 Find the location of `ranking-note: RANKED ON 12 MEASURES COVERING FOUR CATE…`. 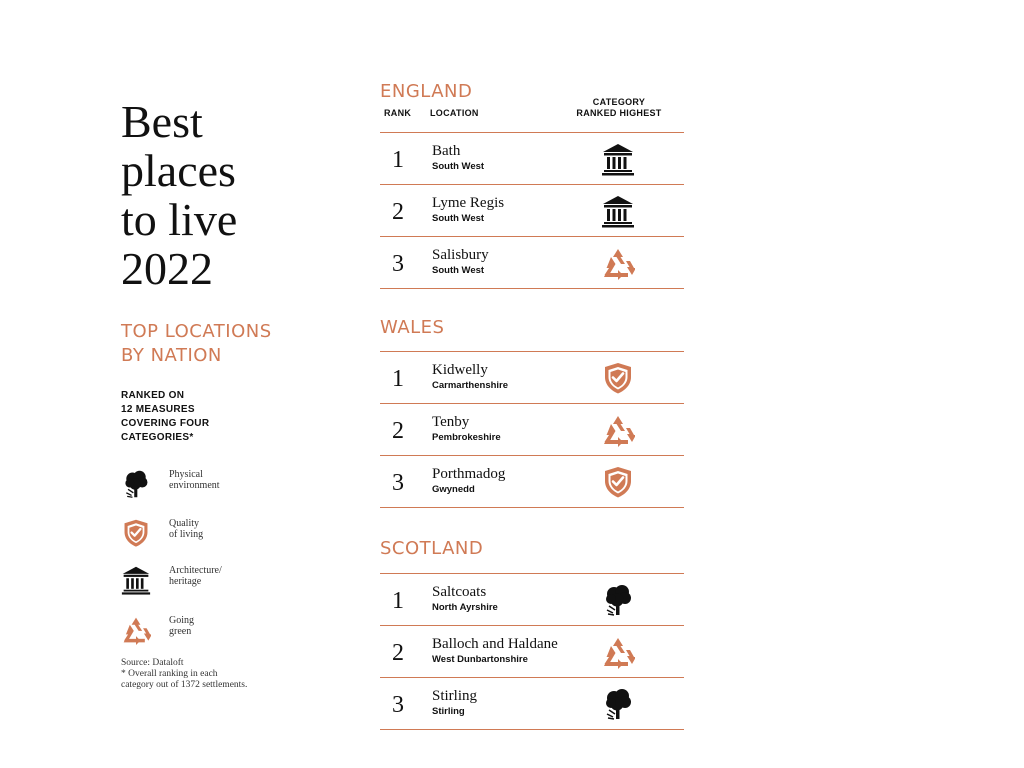

ranking-note: RANKED ON 12 MEASURES COVERING FOUR CATE… is located at coordinates (165, 417).